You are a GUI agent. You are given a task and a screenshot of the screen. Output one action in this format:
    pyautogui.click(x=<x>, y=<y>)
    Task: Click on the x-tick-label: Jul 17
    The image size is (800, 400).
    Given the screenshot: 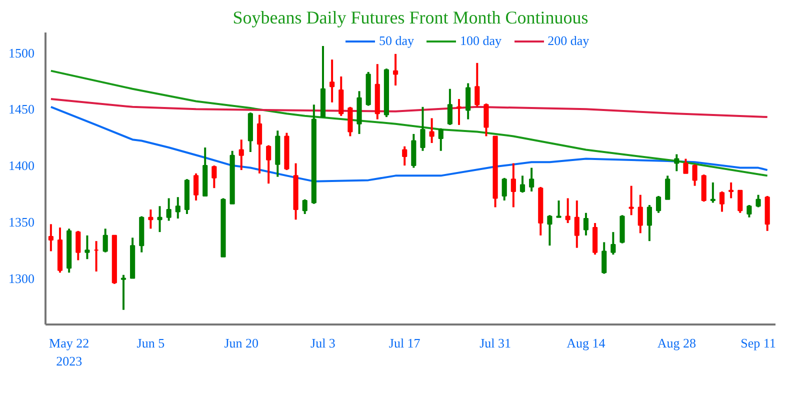 What is the action you would take?
    pyautogui.click(x=404, y=343)
    